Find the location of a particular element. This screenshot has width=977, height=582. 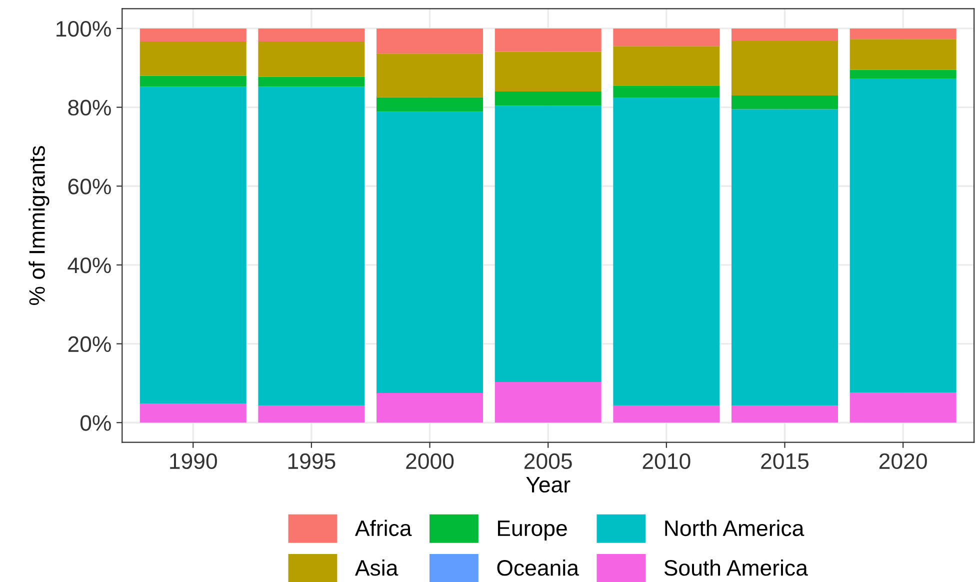

y-axis-title: % of Immigrants is located at coordinates (39, 225).